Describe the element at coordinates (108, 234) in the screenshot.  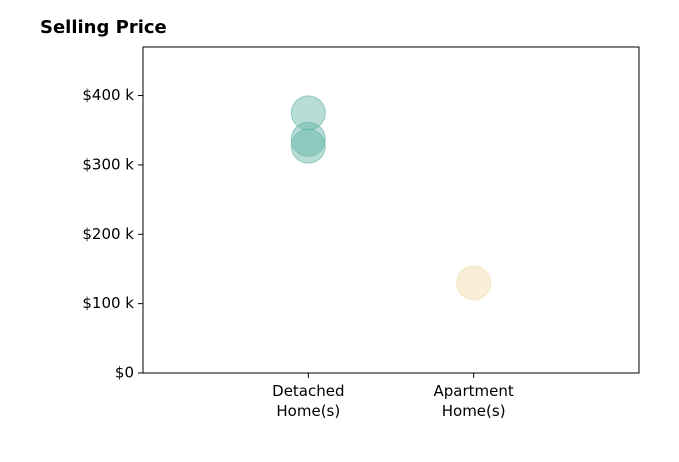
I see `y-tick-label: $200 k` at that location.